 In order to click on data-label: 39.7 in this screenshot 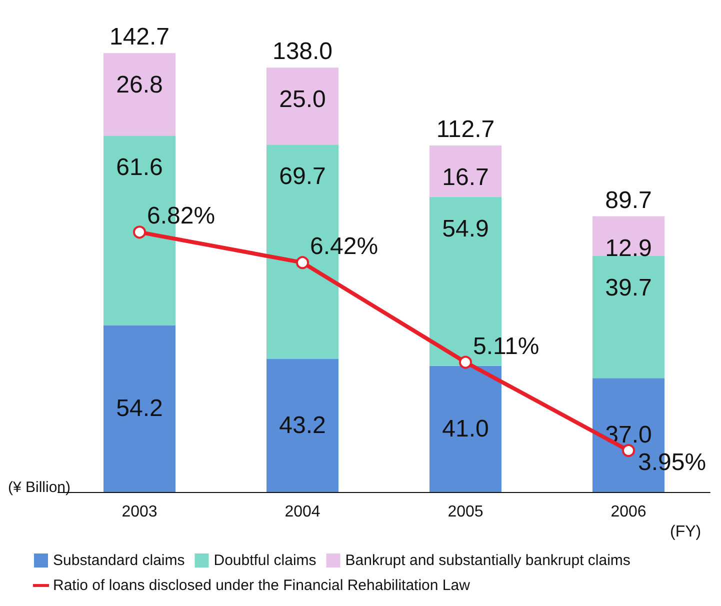, I will do `click(628, 288)`.